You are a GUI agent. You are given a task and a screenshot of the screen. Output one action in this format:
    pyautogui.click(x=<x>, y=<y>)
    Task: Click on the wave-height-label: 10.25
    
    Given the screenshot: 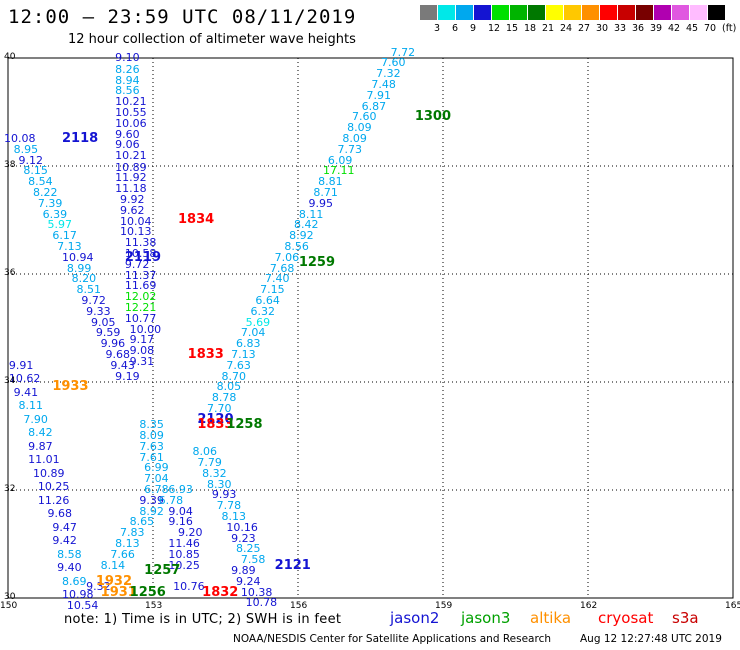 What is the action you would take?
    pyautogui.click(x=53, y=487)
    